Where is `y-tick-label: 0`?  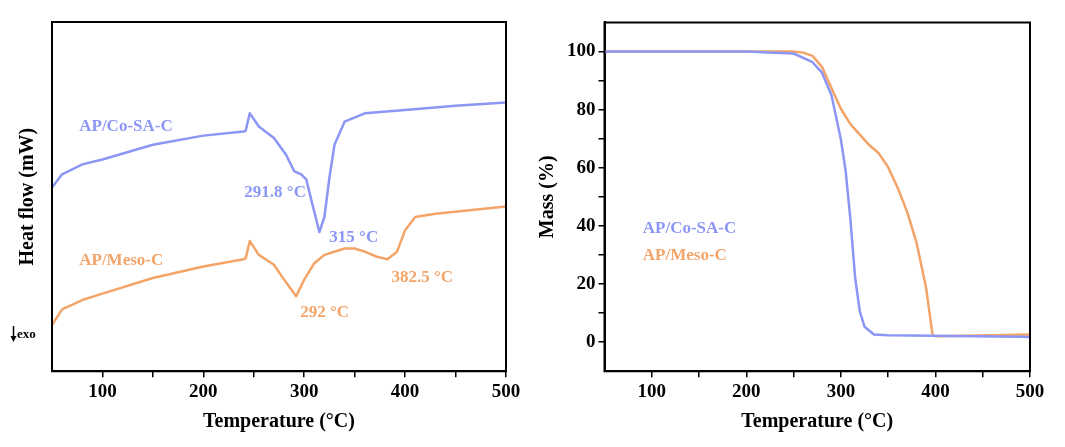 y-tick-label: 0 is located at coordinates (591, 341).